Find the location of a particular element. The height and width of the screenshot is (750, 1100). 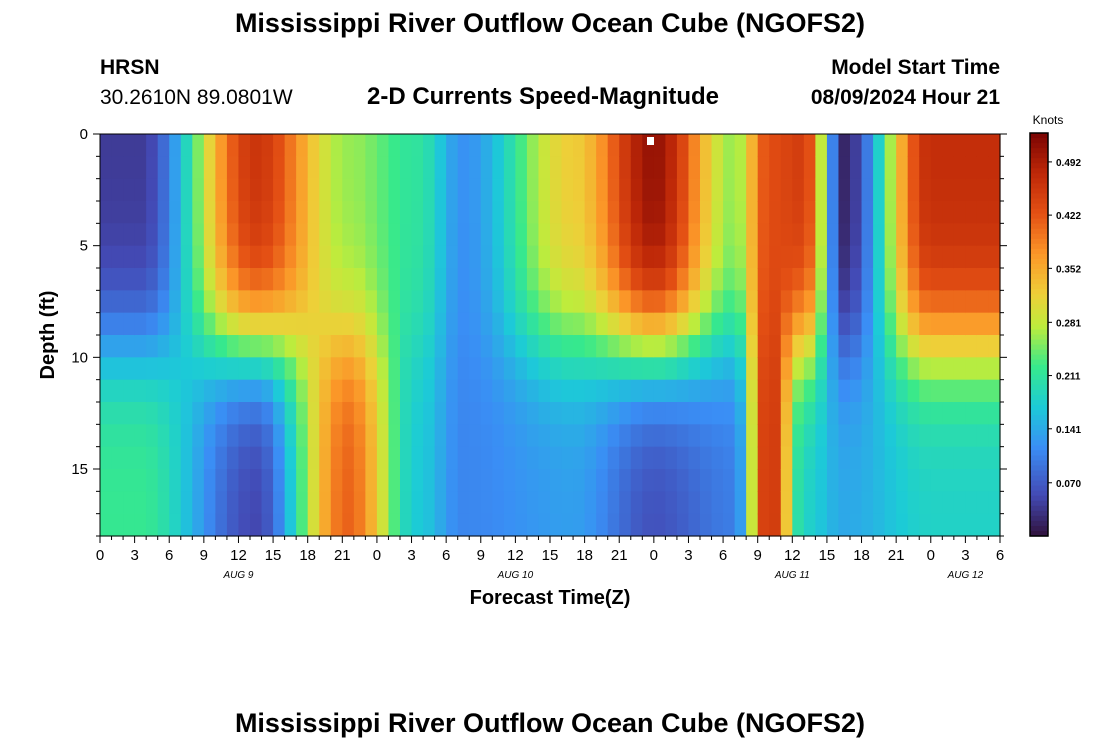

station-coordinates: 30.2610N 89.0801W is located at coordinates (196, 97).